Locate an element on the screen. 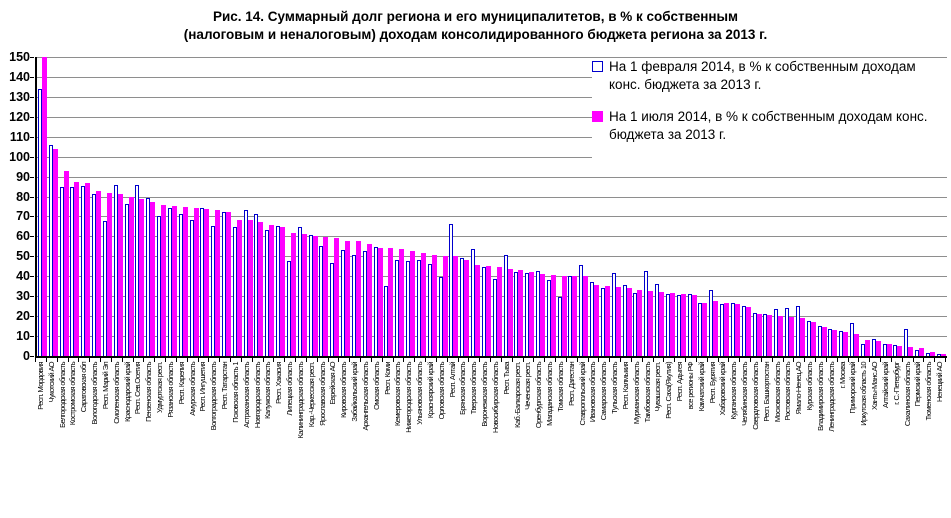  x-axis-label: Тверская область is located at coordinates (474, 388).